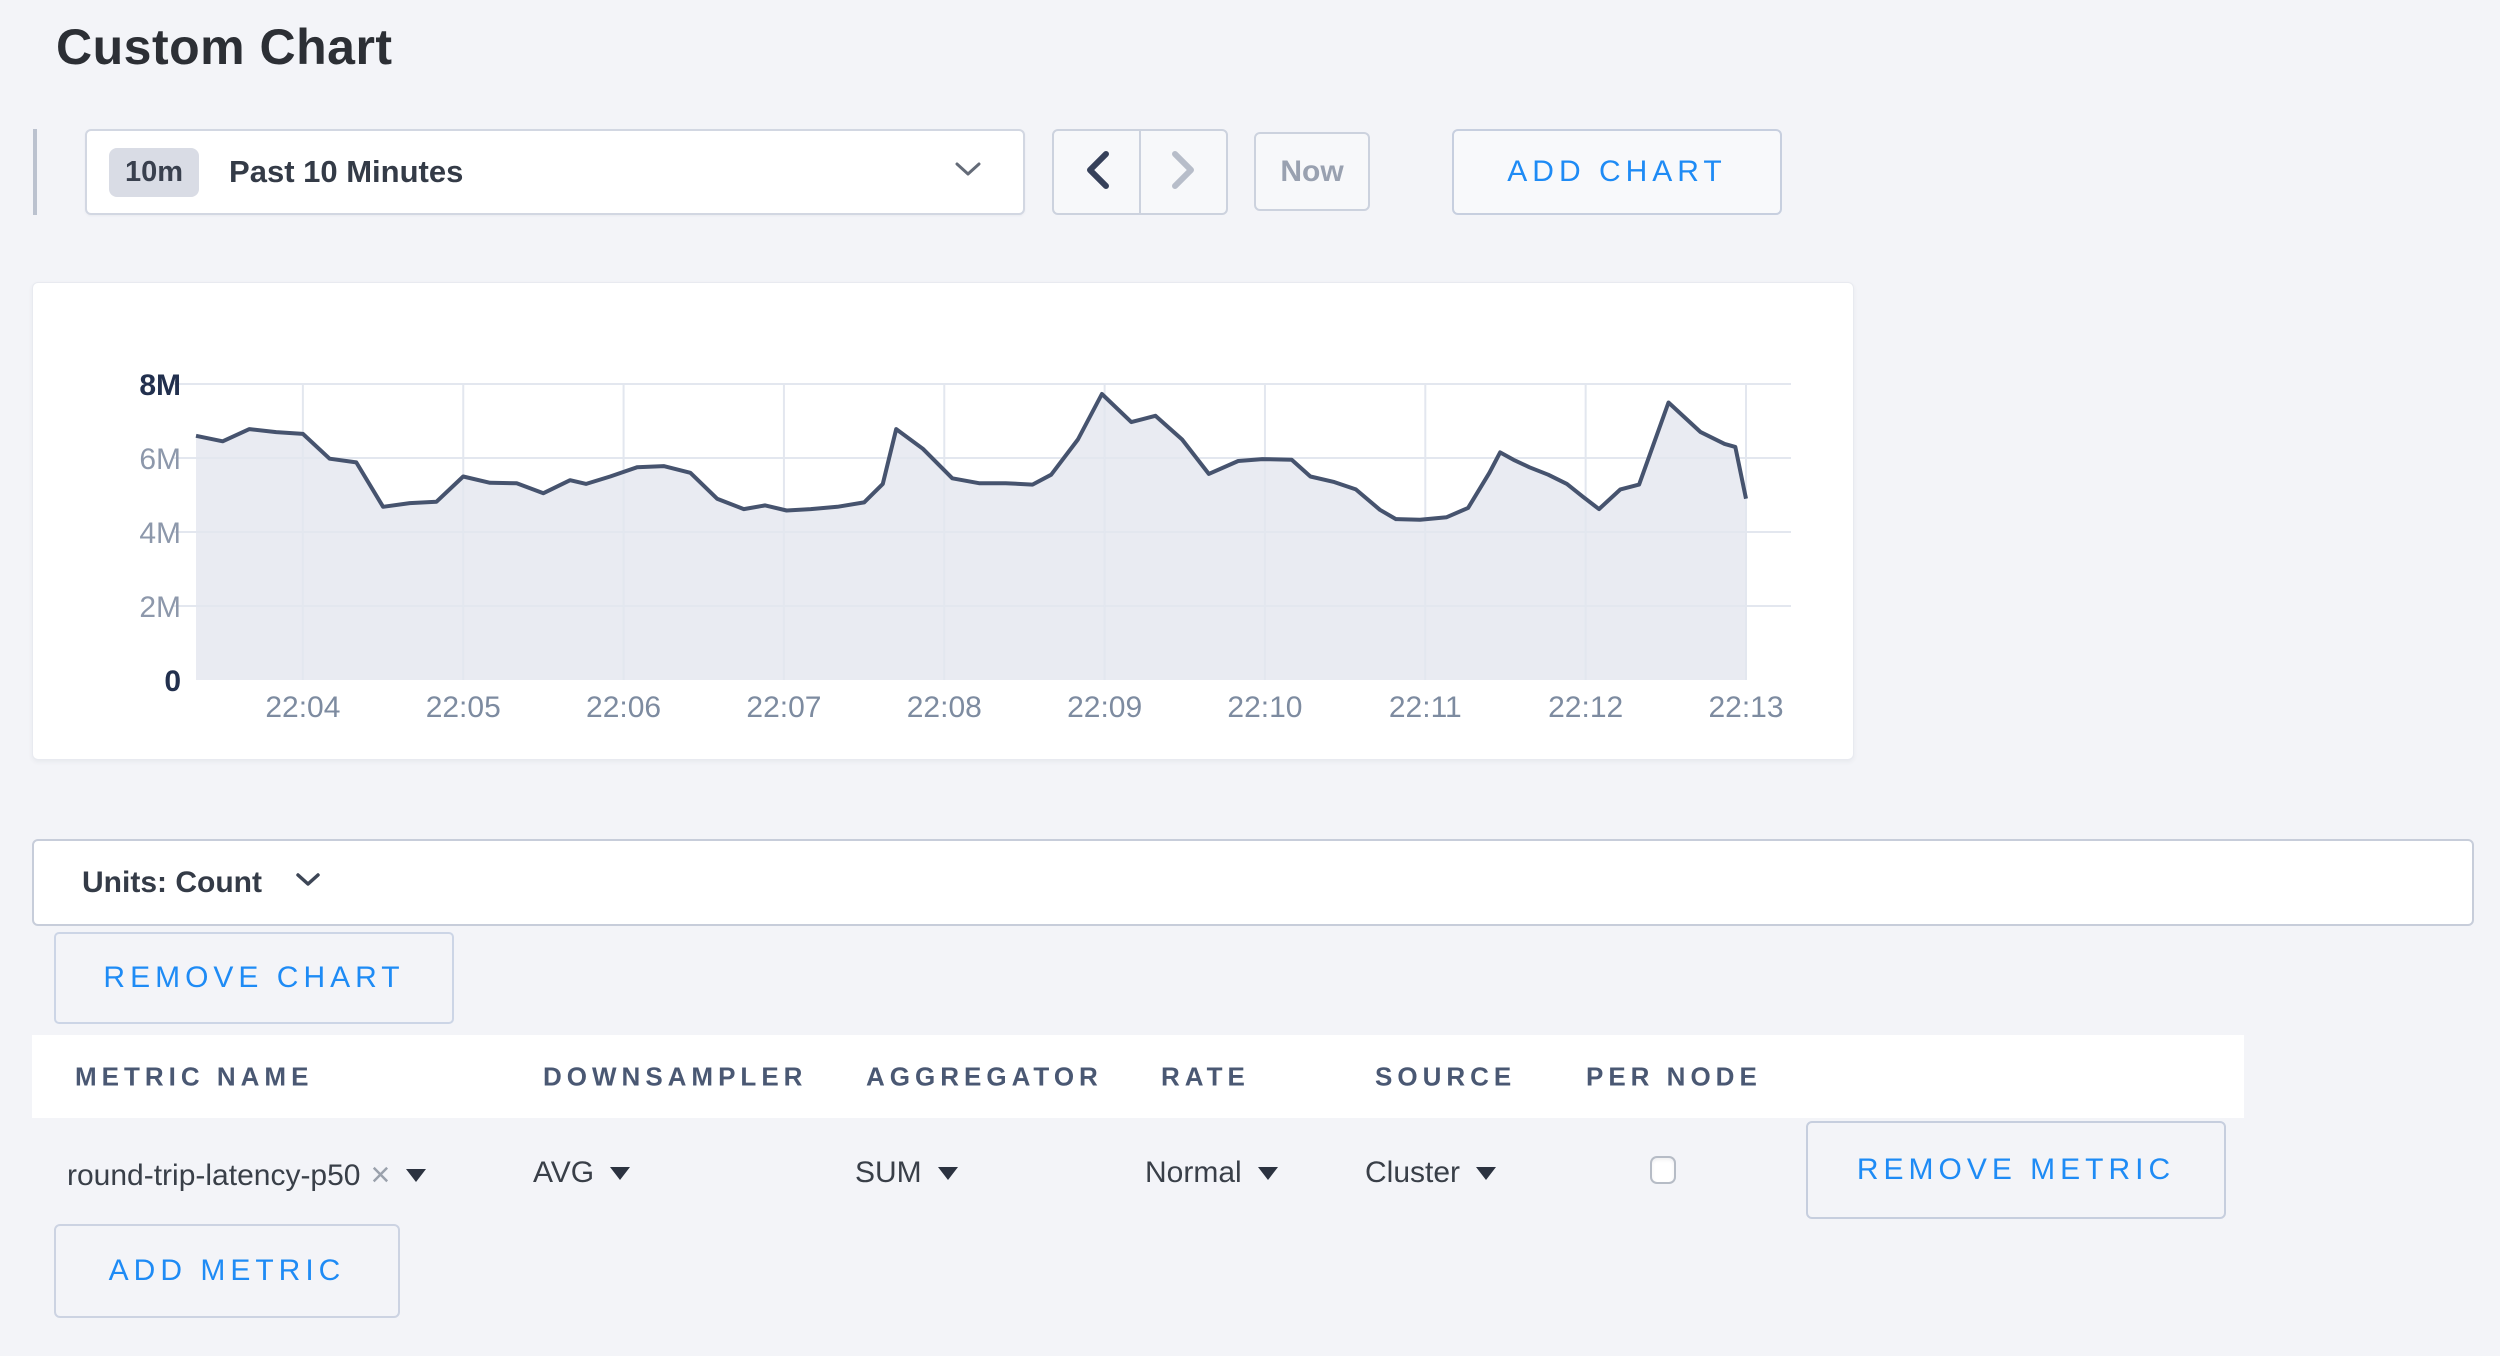 Image resolution: width=2500 pixels, height=1356 pixels. What do you see at coordinates (160, 459) in the screenshot?
I see `svg-text: 6M` at bounding box center [160, 459].